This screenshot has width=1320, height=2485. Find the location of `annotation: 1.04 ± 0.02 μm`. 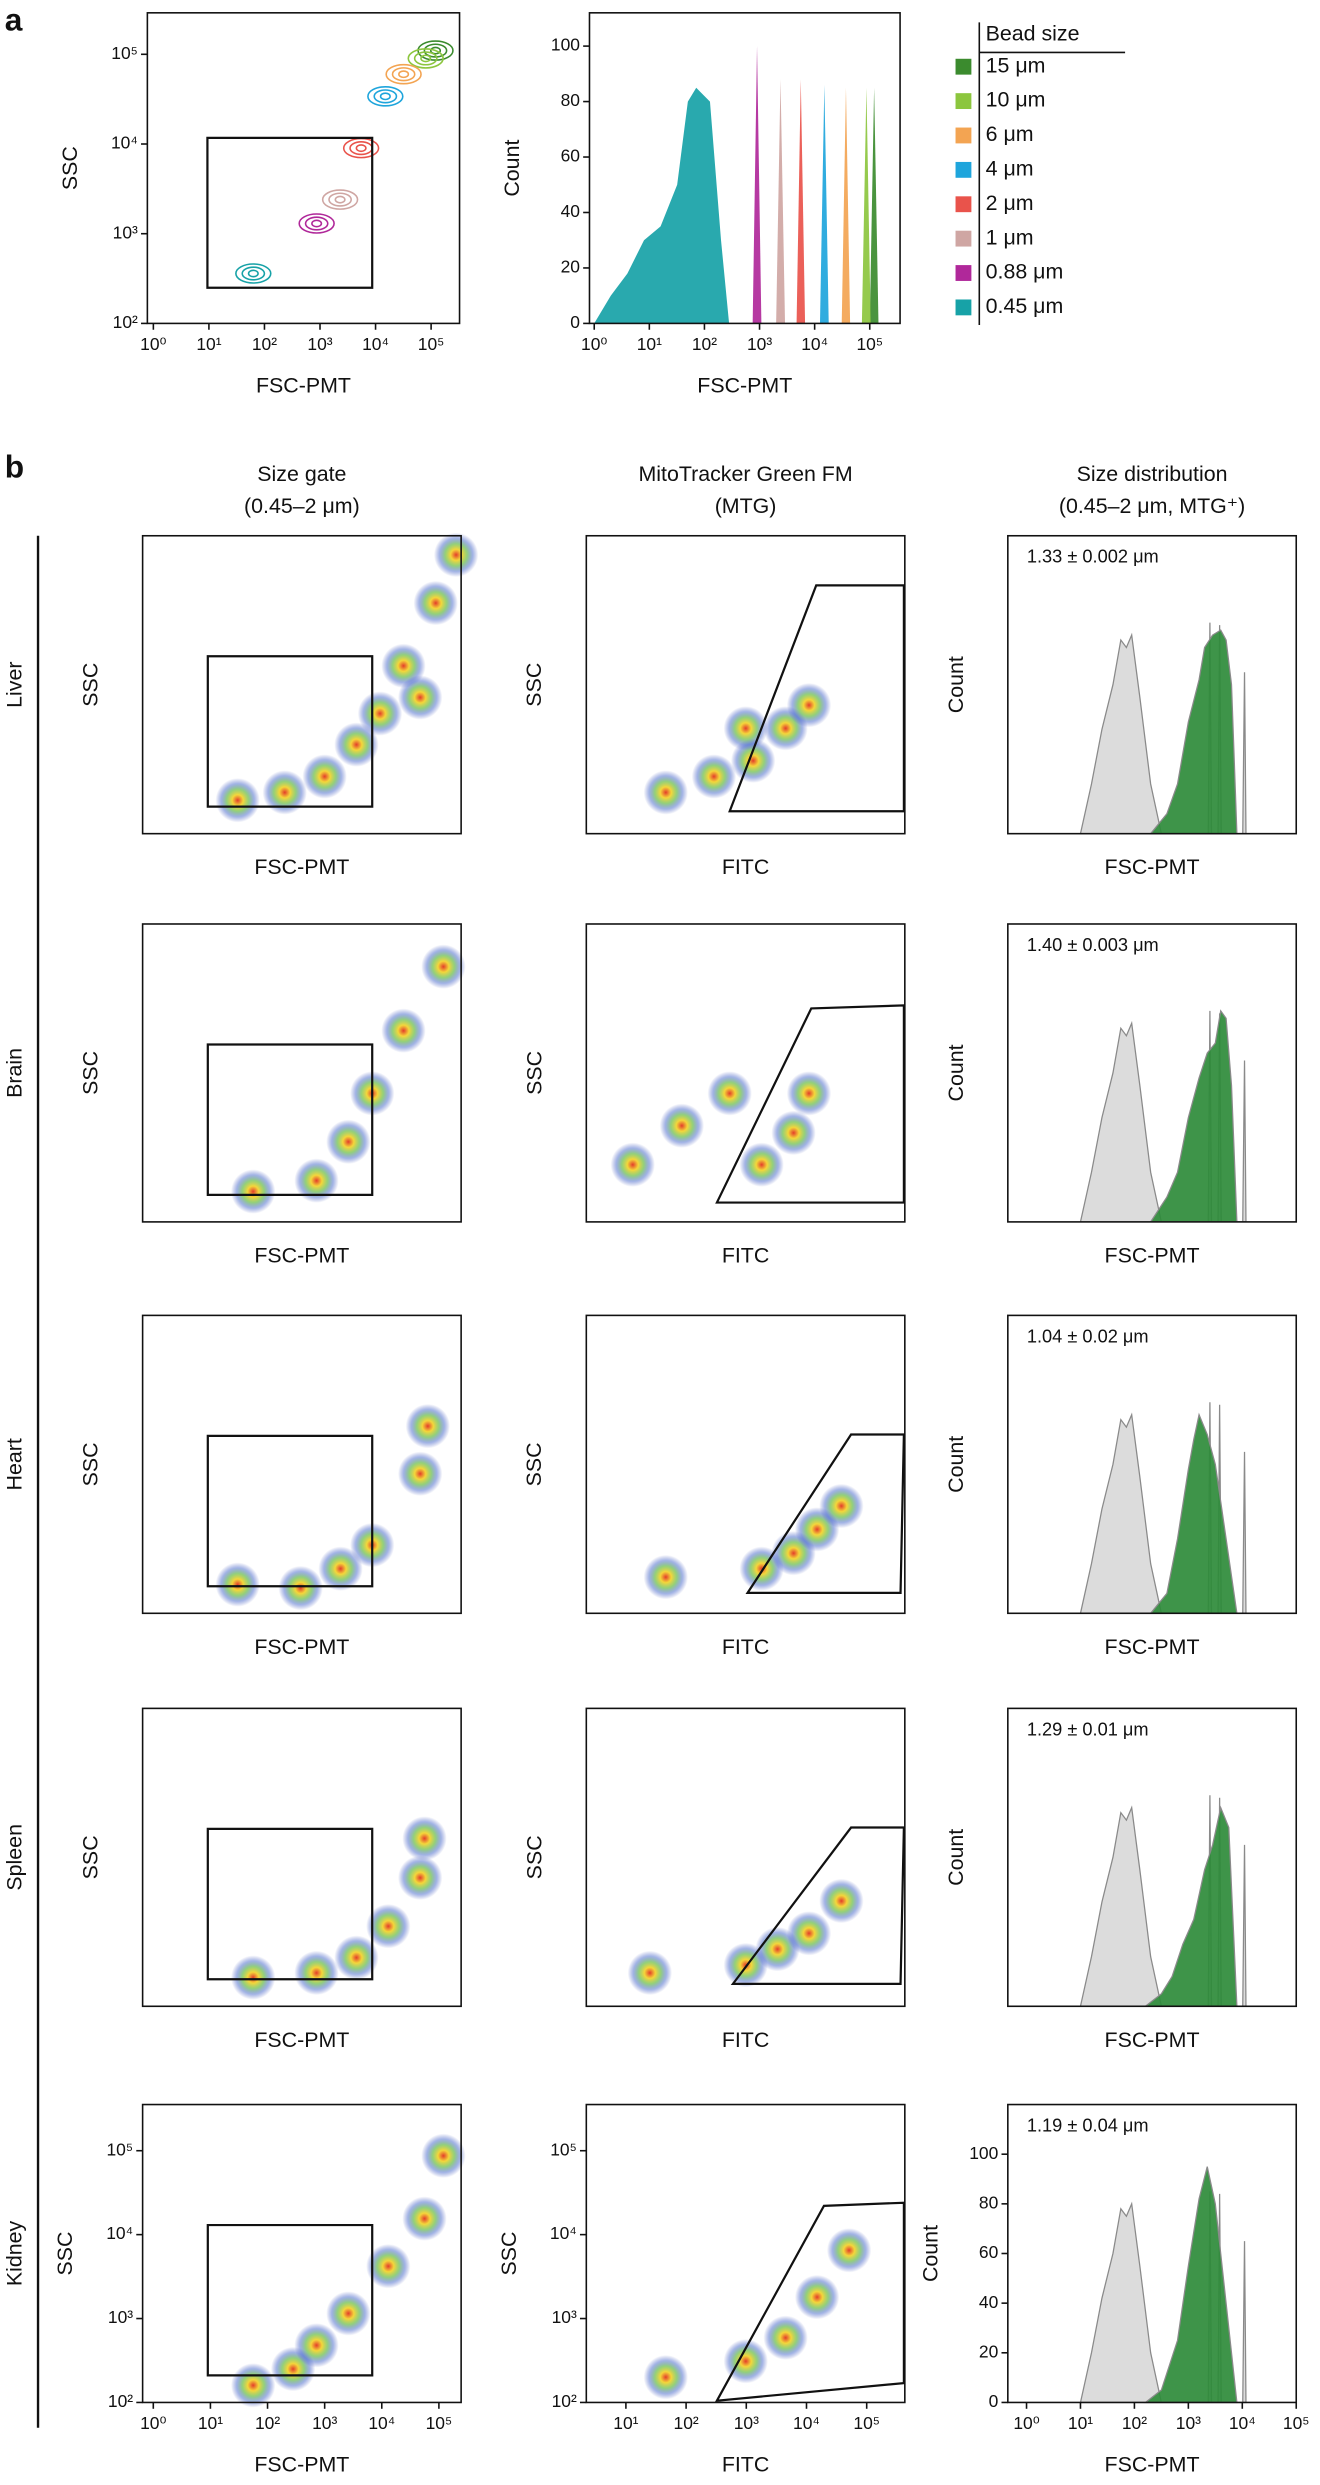

annotation: 1.04 ± 0.02 μm is located at coordinates (1088, 1336).